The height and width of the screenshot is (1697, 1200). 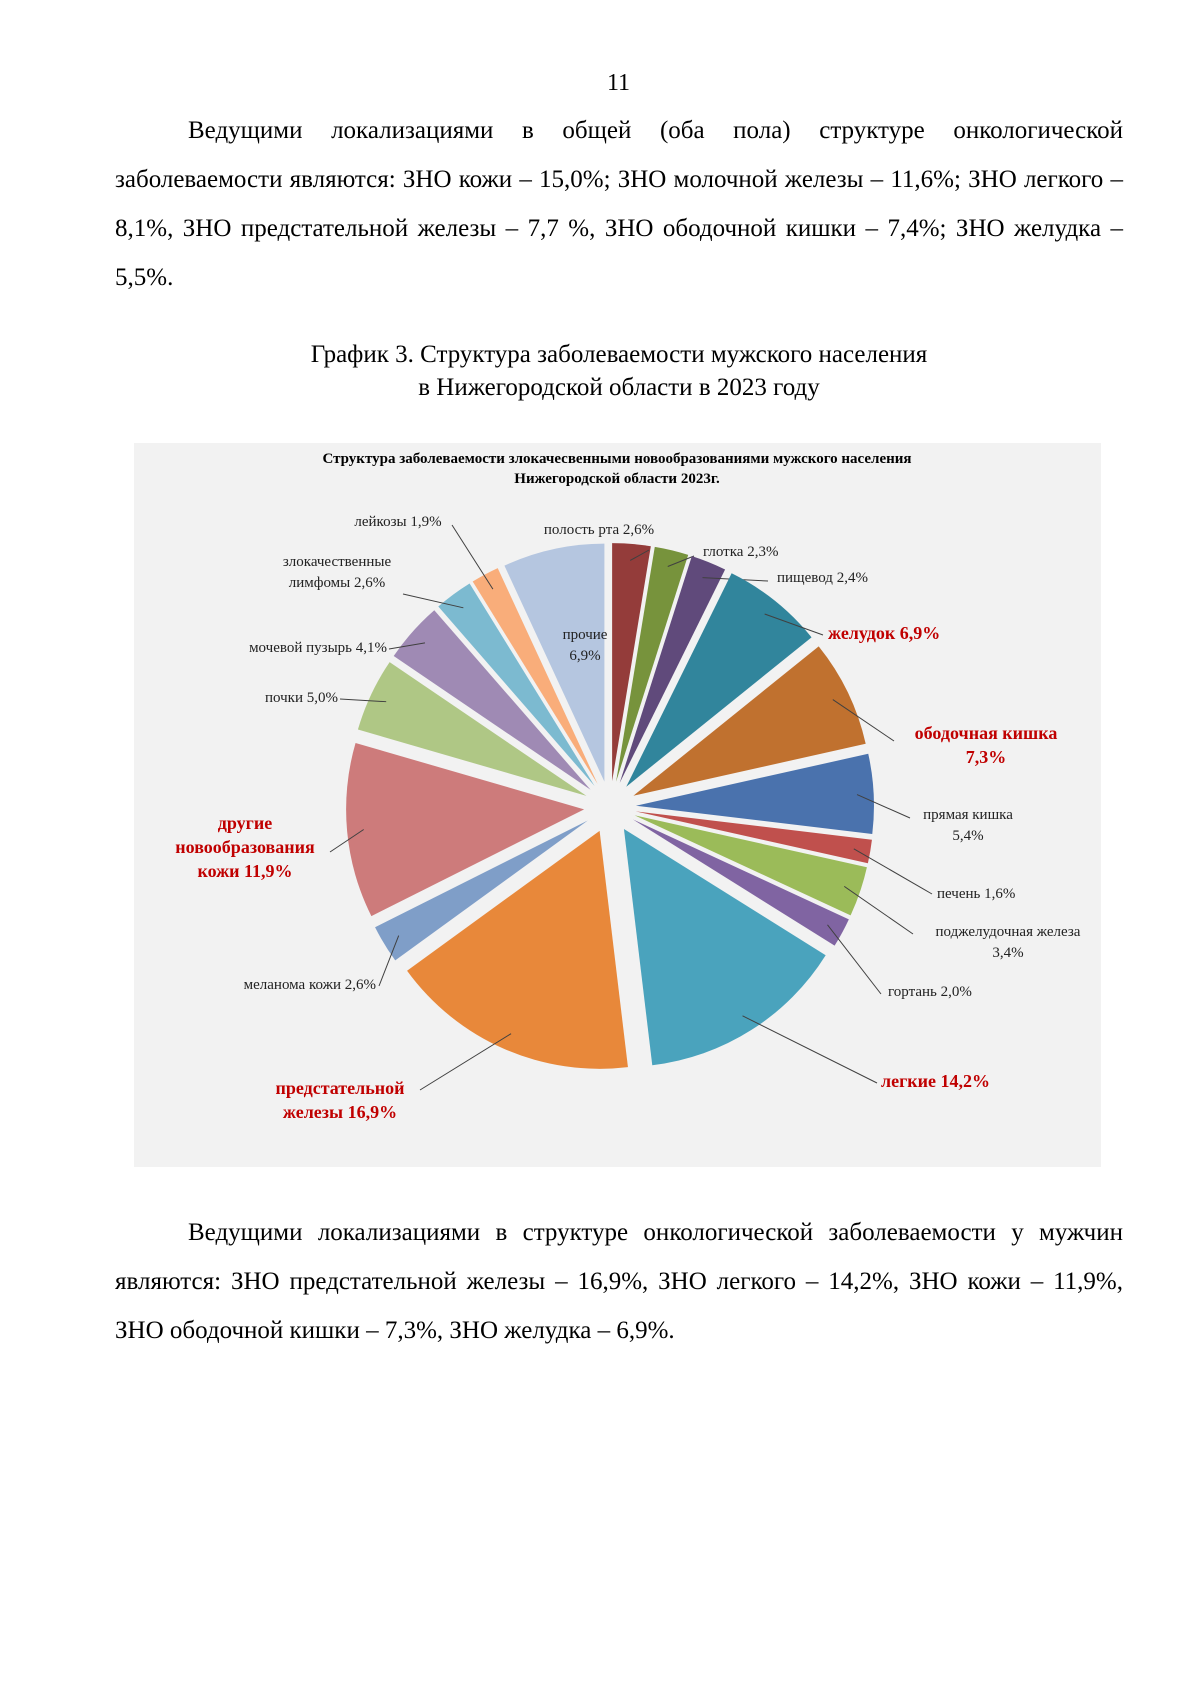 I want to click on slice-label: гортань 2,0%, so click(x=930, y=992).